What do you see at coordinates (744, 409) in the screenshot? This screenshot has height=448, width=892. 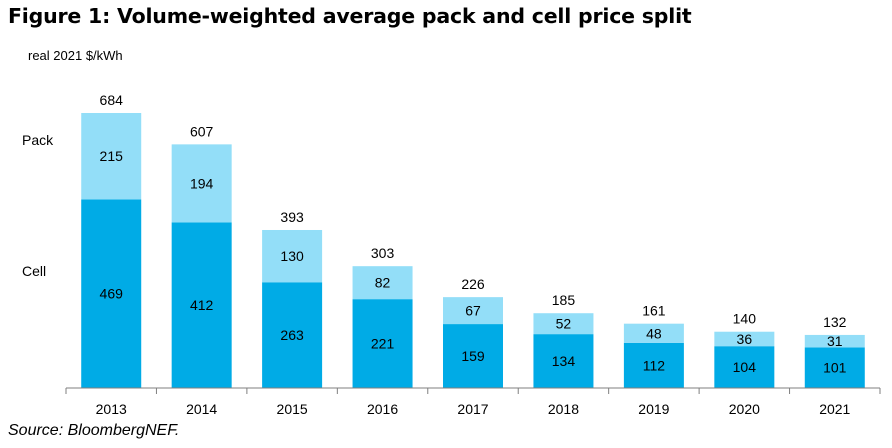 I see `x-tick-label: 2020` at bounding box center [744, 409].